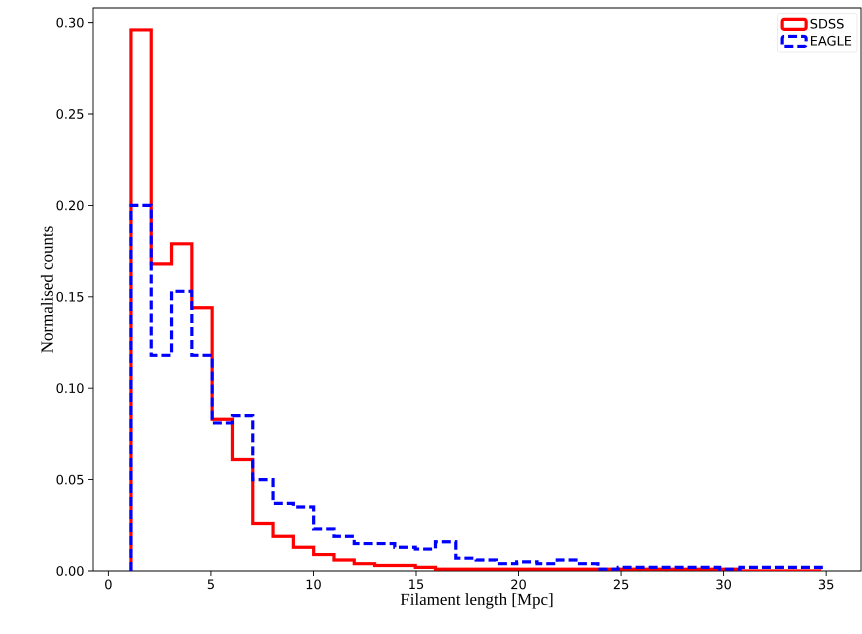 This screenshot has height=634, width=862. Describe the element at coordinates (621, 585) in the screenshot. I see `x-tick-label: 25` at that location.